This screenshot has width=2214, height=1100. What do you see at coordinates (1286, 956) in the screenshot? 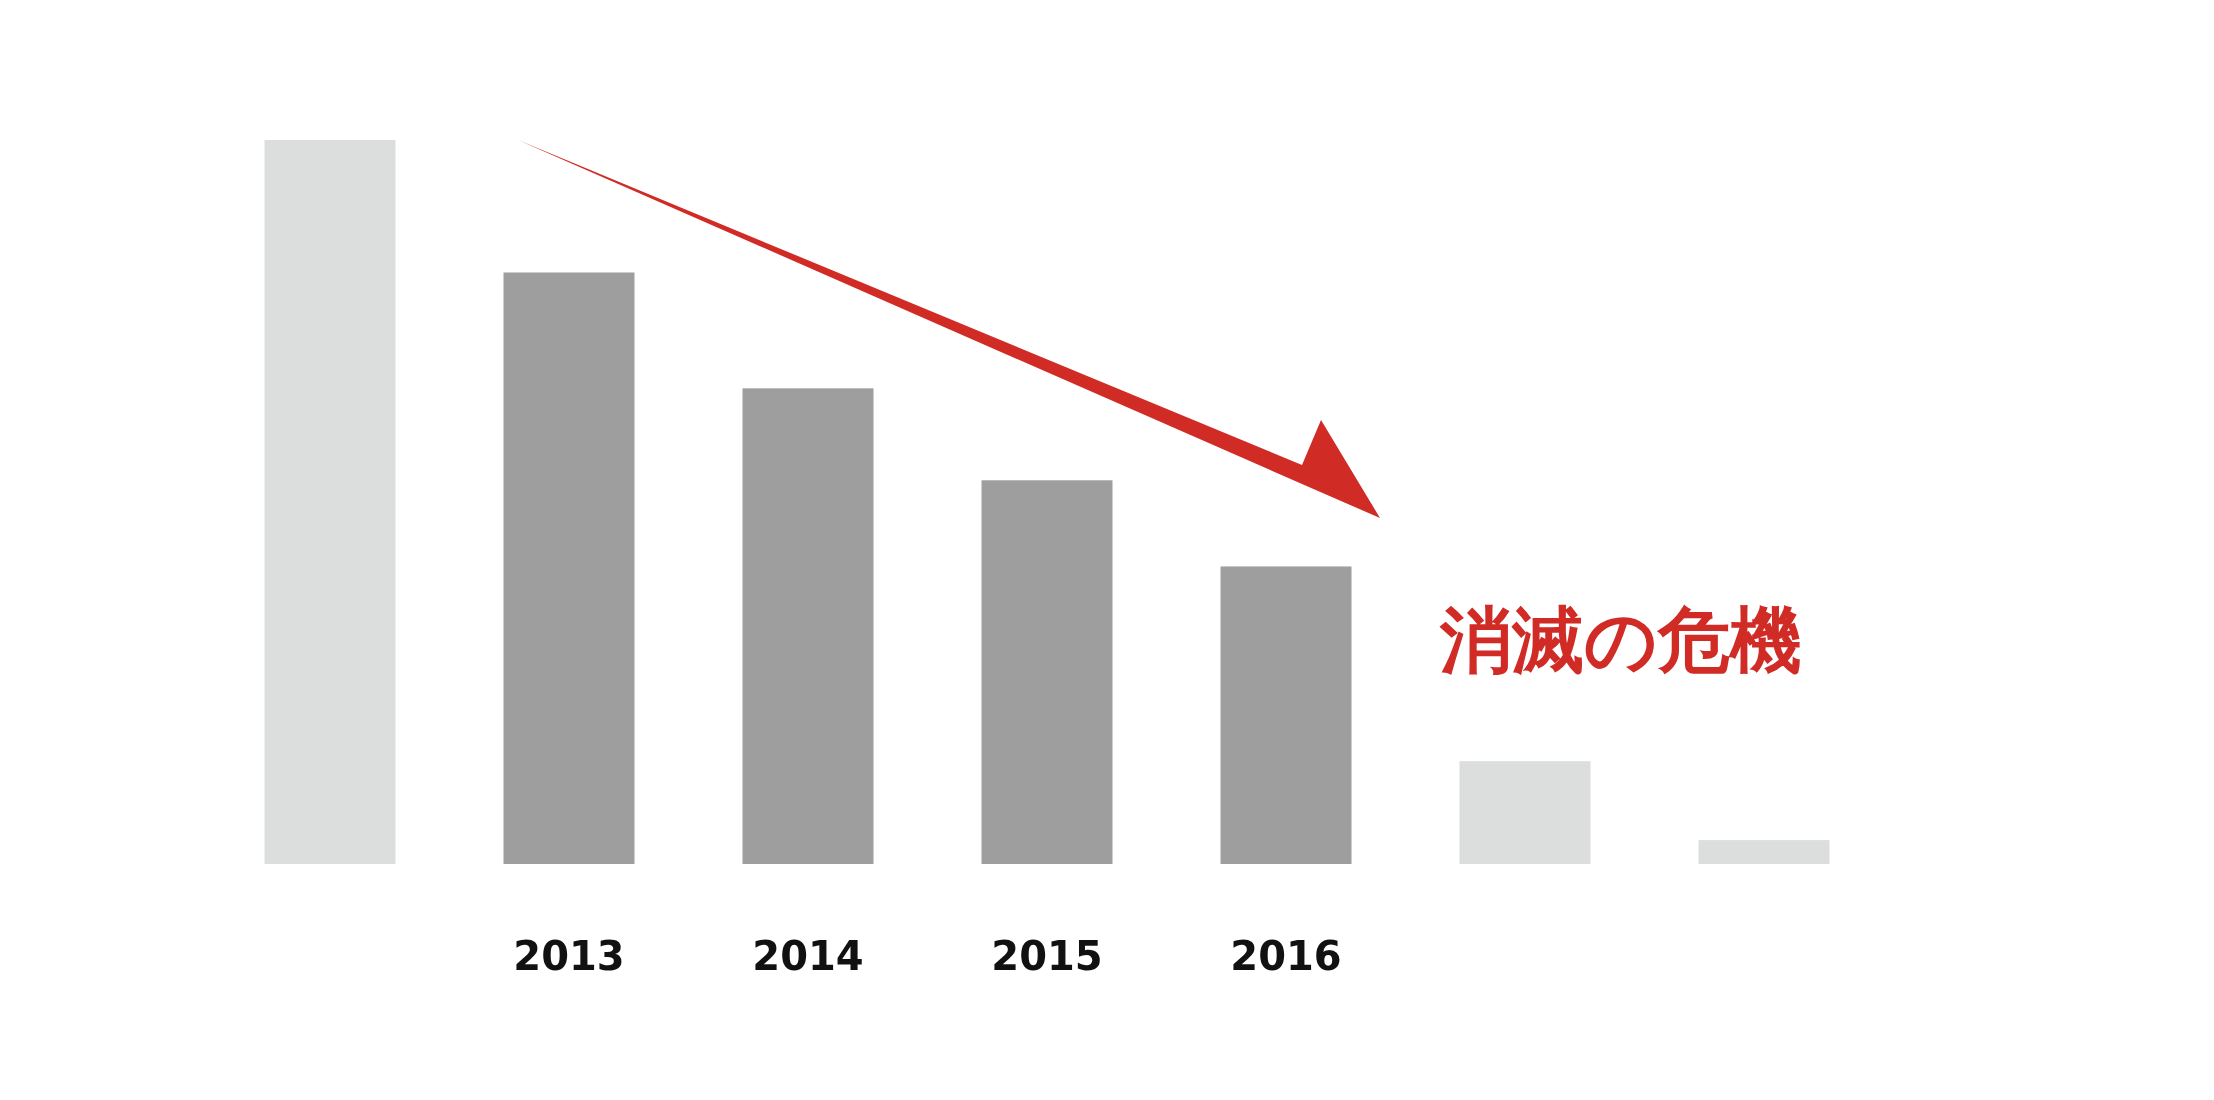
I see `x-tick-label: 2016` at bounding box center [1286, 956].